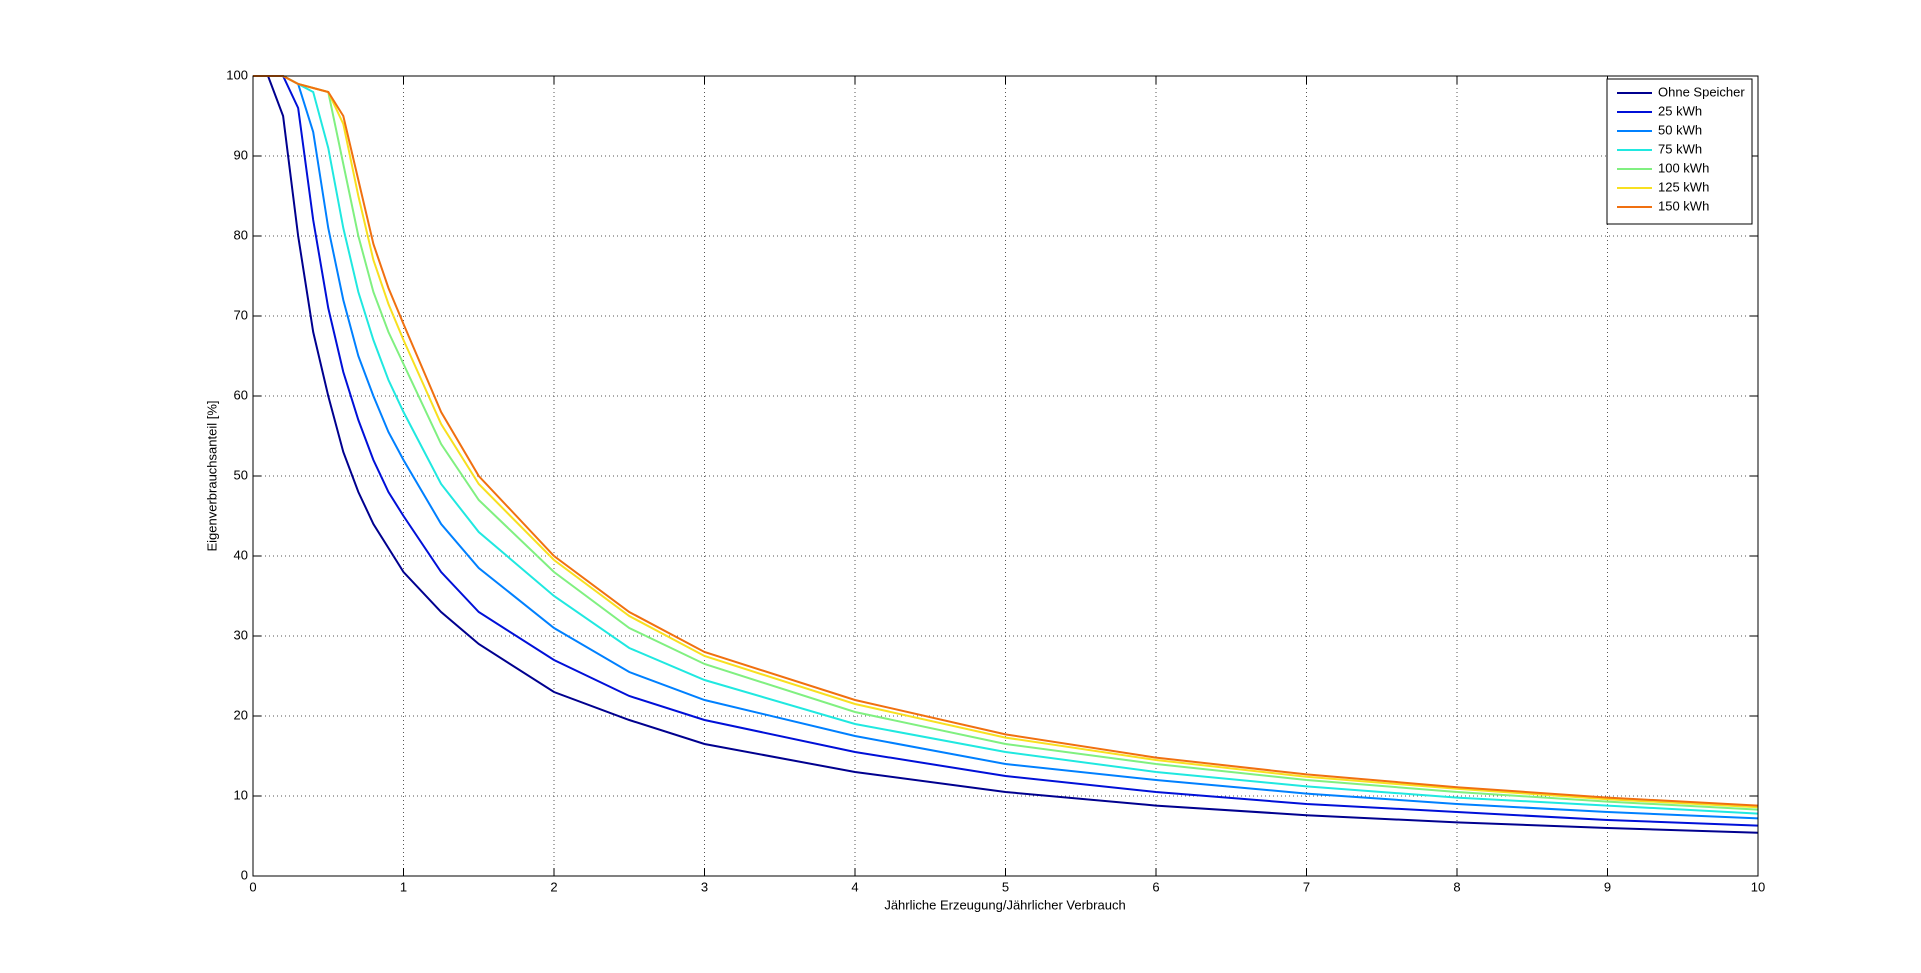 This screenshot has height=973, width=1921. I want to click on x-tick-label: 5, so click(1005, 886).